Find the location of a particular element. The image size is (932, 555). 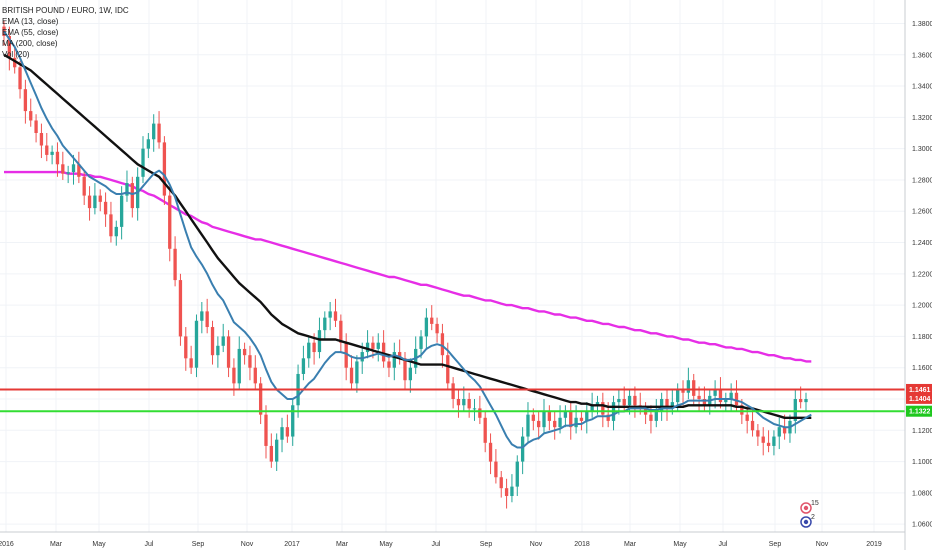

x-tick-label: 2016 is located at coordinates (7, 544).